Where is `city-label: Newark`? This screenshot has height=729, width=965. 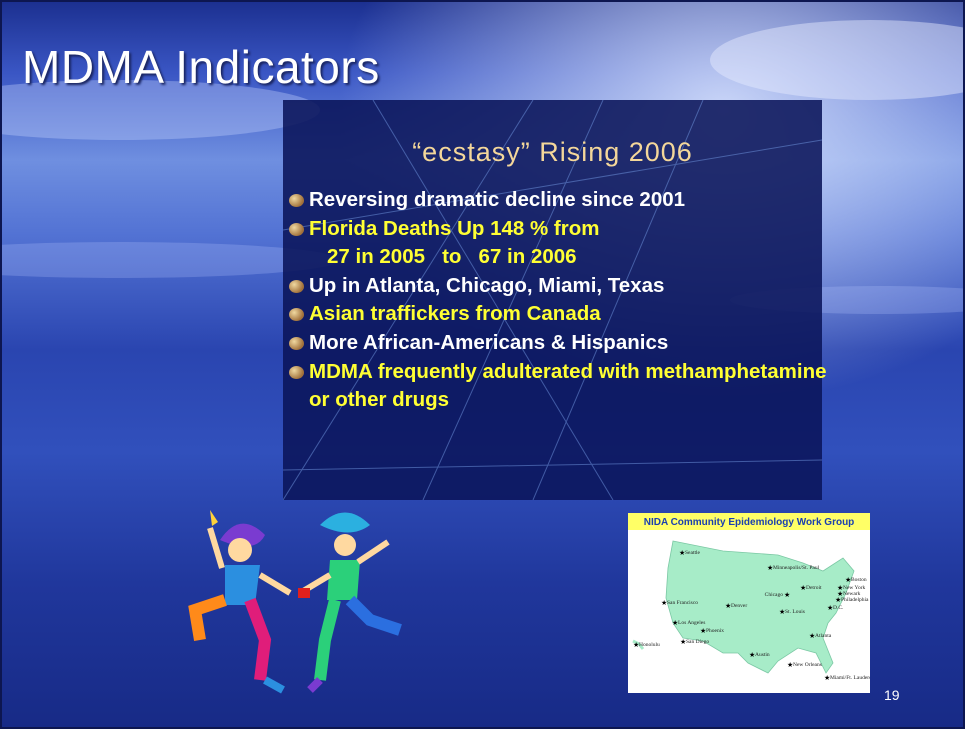 city-label: Newark is located at coordinates (852, 594).